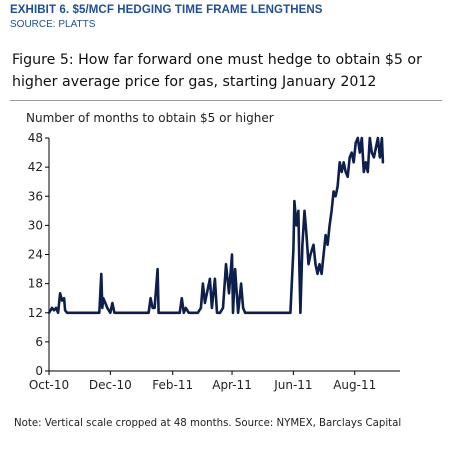  Describe the element at coordinates (49, 385) in the screenshot. I see `x-tick-label: Oct-10` at that location.